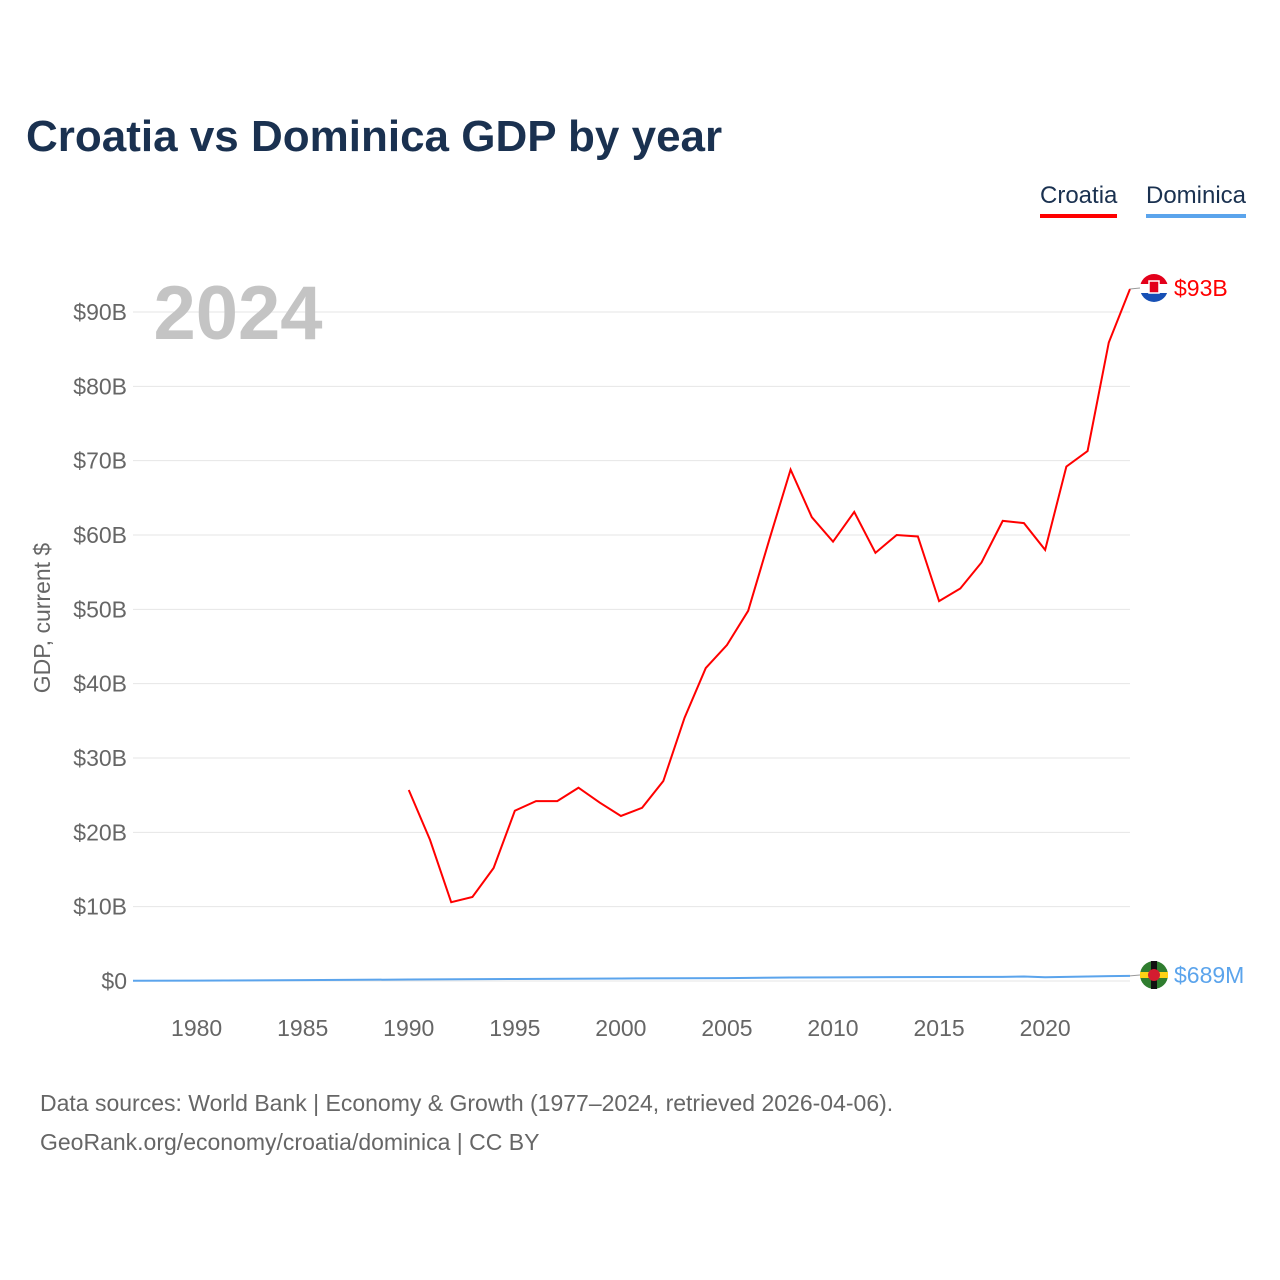  What do you see at coordinates (620, 1028) in the screenshot?
I see `x-tick-label: 2000` at bounding box center [620, 1028].